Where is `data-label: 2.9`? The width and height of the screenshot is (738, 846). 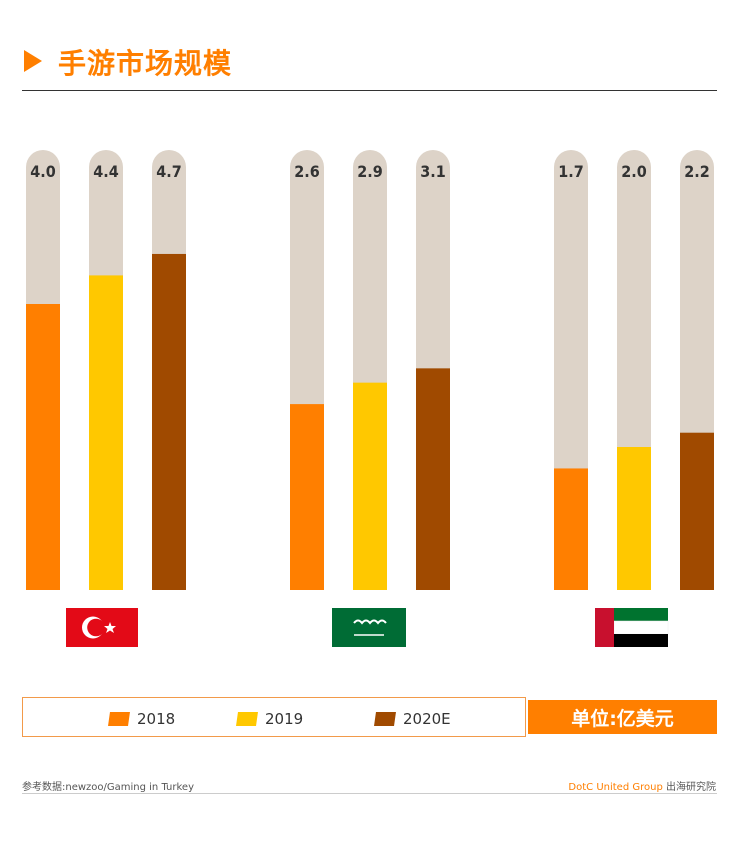
data-label: 2.9 is located at coordinates (370, 171).